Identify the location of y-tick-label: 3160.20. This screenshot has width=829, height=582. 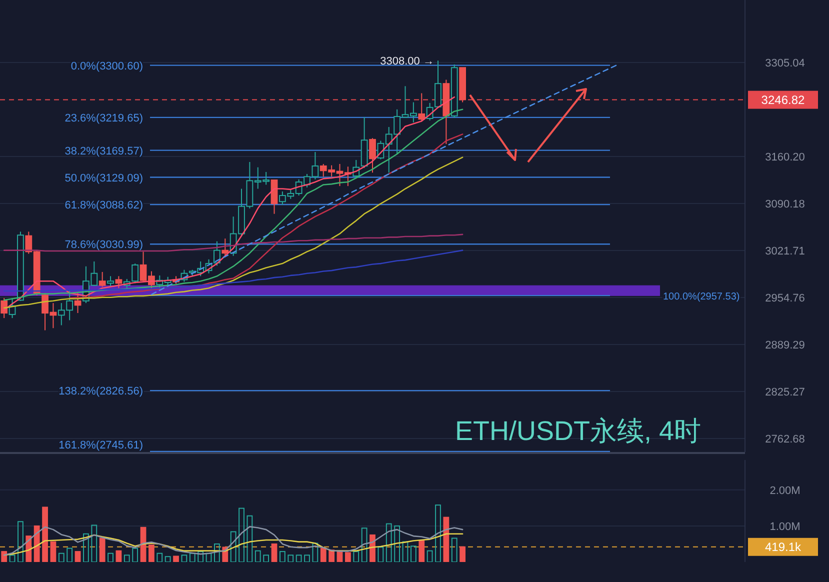
(785, 158).